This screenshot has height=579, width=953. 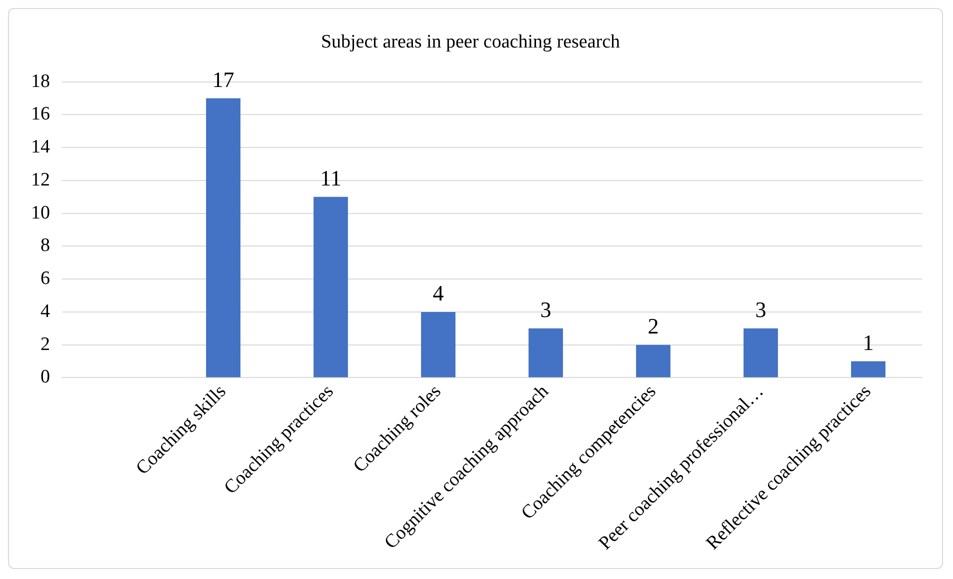 I want to click on y-tick-label: 6, so click(x=45, y=279).